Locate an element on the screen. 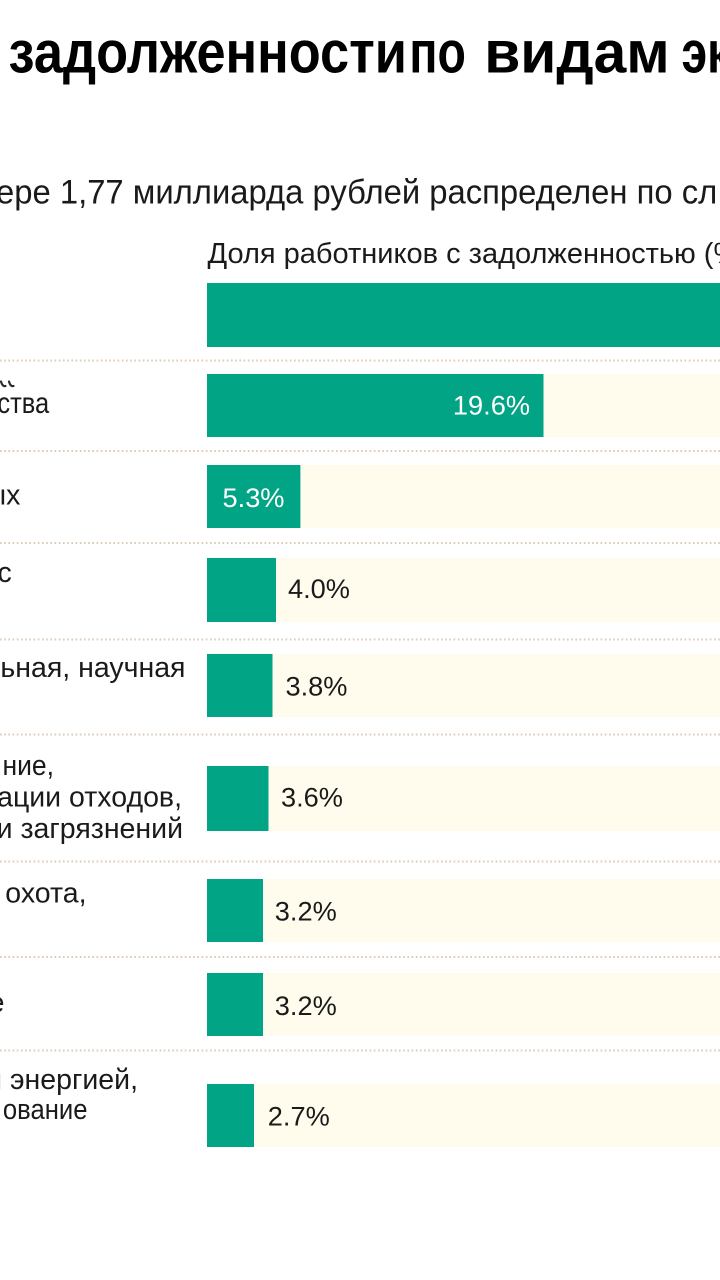  svg-text: Профессиональная, научная is located at coordinates (93, 668).